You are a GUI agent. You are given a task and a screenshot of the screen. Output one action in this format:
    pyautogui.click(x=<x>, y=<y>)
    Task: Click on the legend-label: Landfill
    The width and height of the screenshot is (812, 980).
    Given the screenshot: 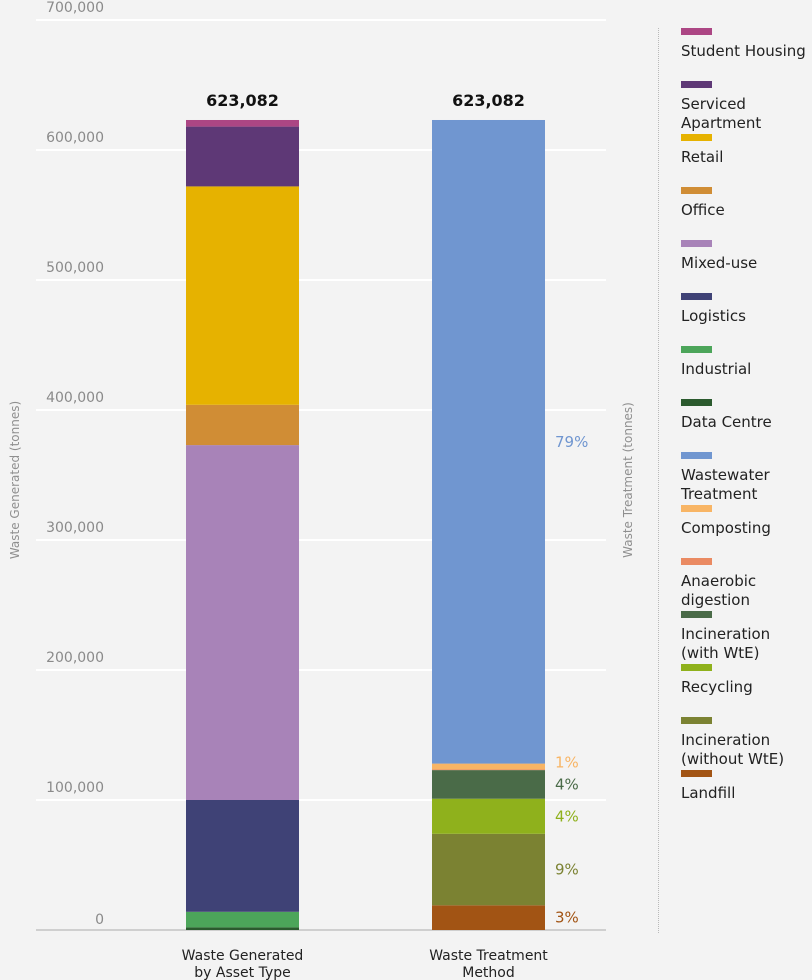 What is the action you would take?
    pyautogui.click(x=708, y=793)
    